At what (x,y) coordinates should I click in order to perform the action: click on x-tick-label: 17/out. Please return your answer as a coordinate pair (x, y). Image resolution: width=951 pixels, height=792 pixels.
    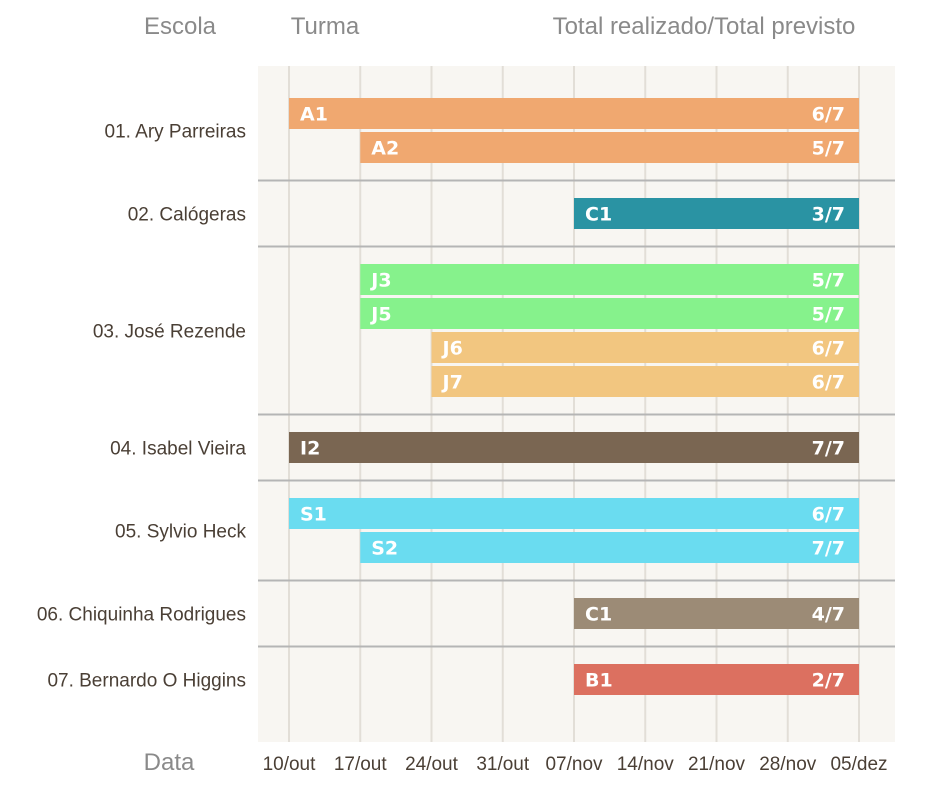
    Looking at the image, I should click on (361, 764).